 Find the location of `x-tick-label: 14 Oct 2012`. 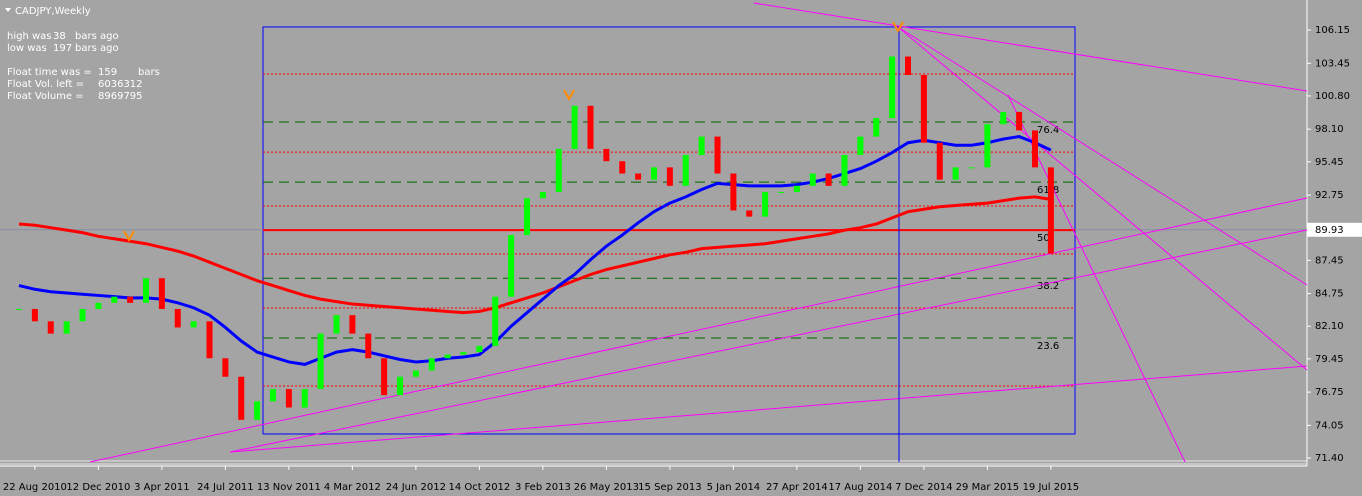

x-tick-label: 14 Oct 2012 is located at coordinates (479, 487).